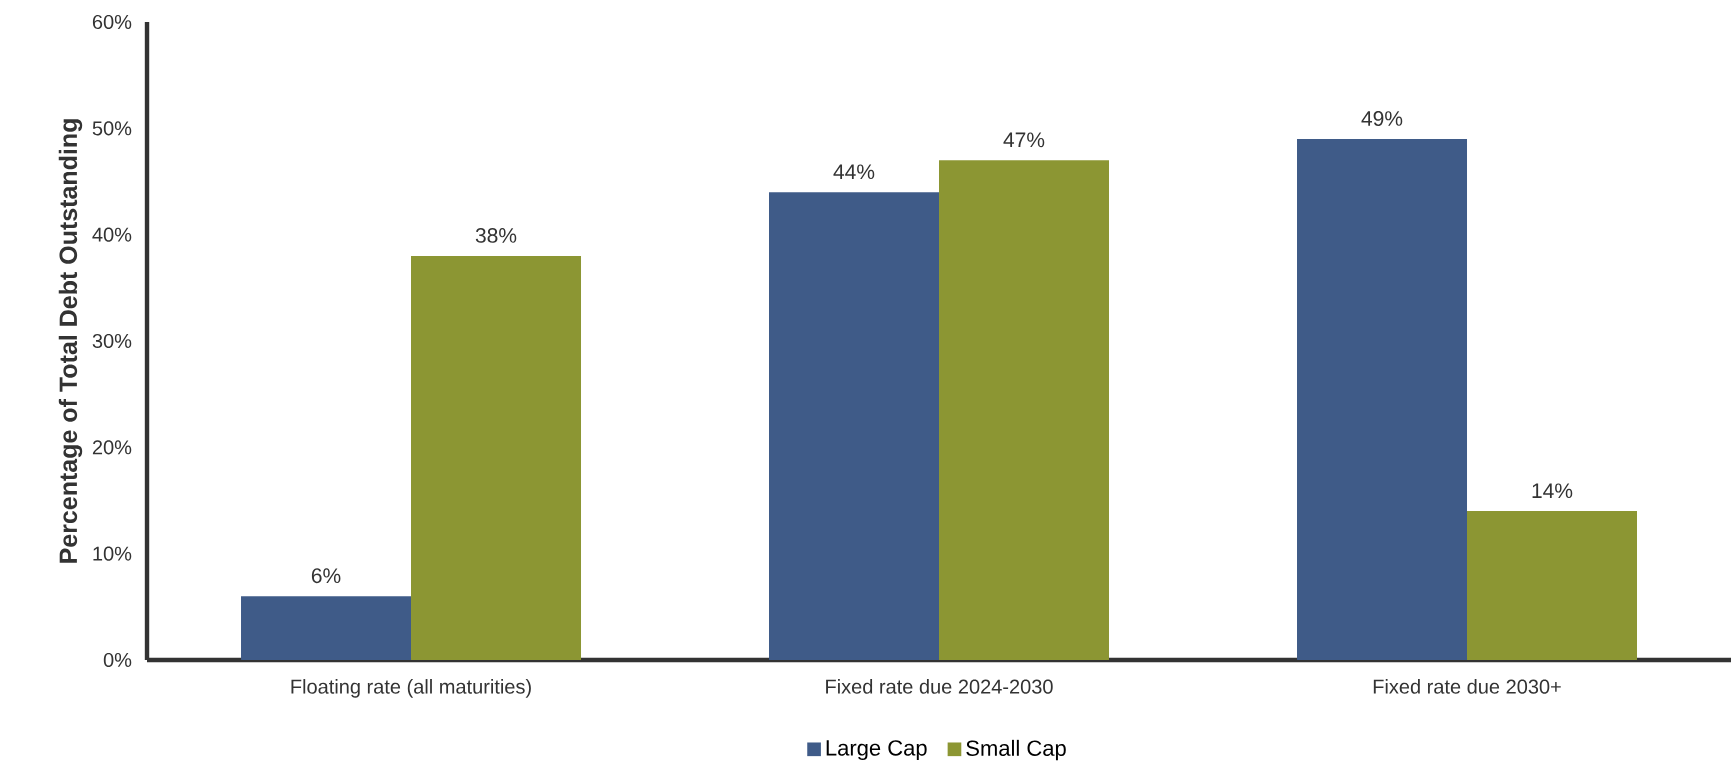 The height and width of the screenshot is (765, 1735). I want to click on y-tick-label: 40%, so click(112, 234).